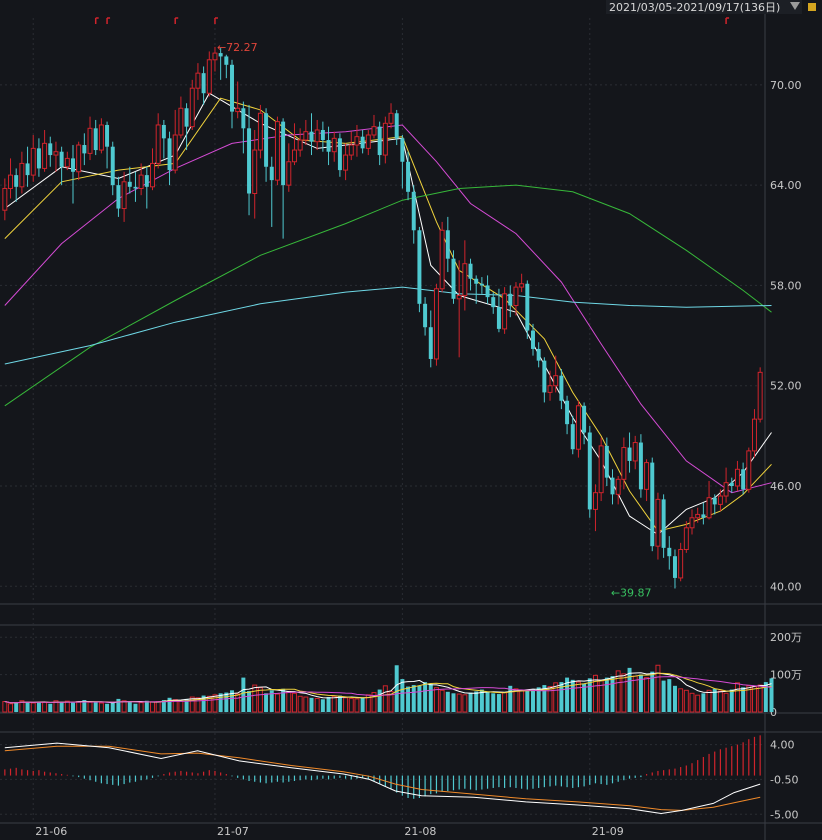 The image size is (822, 840). I want to click on price-axis-label: 52.00, so click(786, 386).